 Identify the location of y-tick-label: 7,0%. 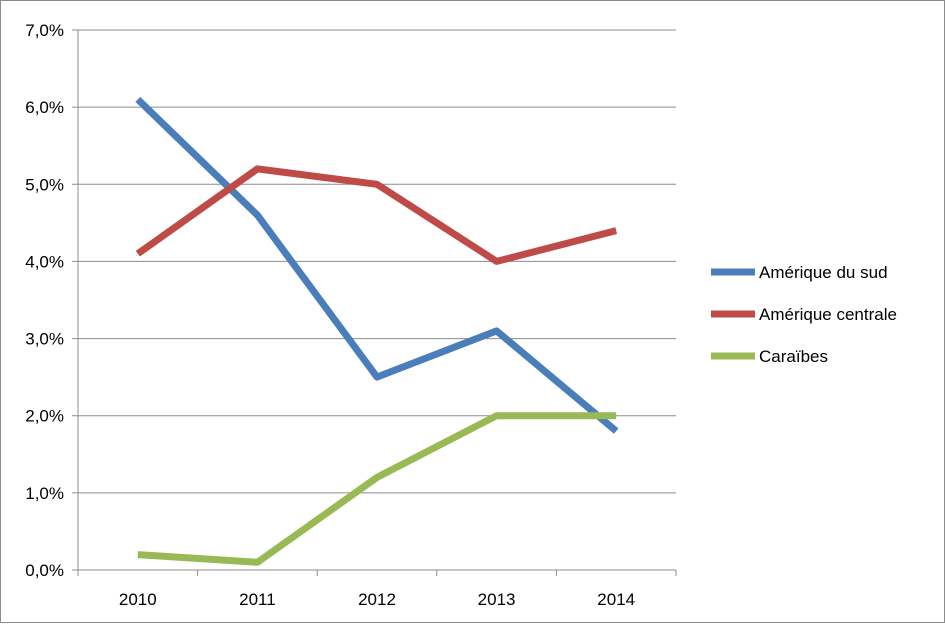
(44, 30).